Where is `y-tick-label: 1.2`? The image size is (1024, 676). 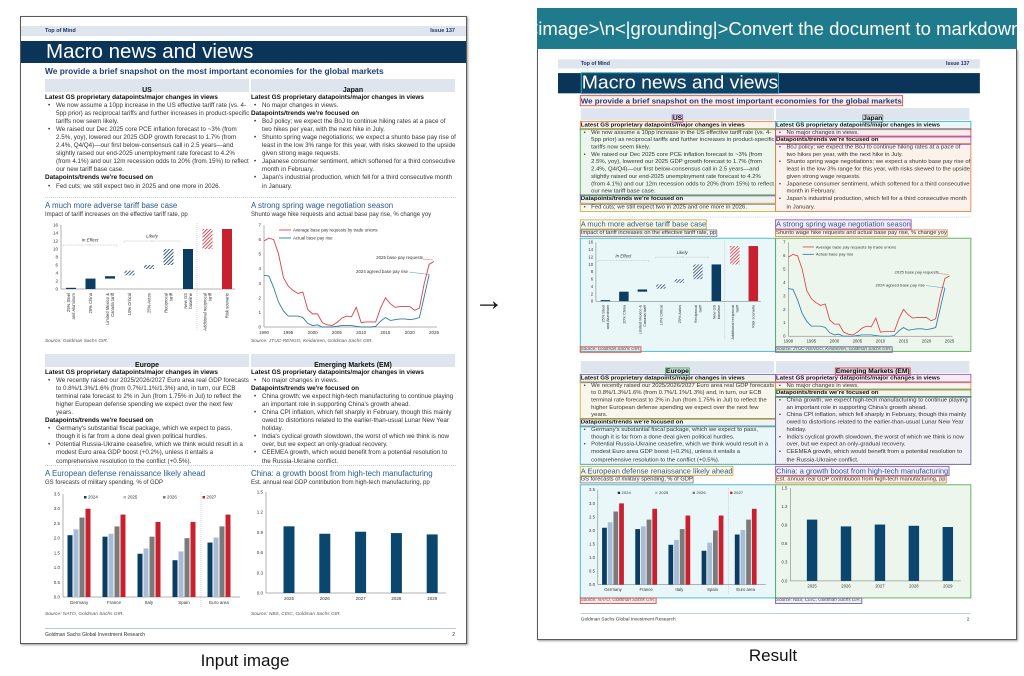 y-tick-label: 1.2 is located at coordinates (260, 512).